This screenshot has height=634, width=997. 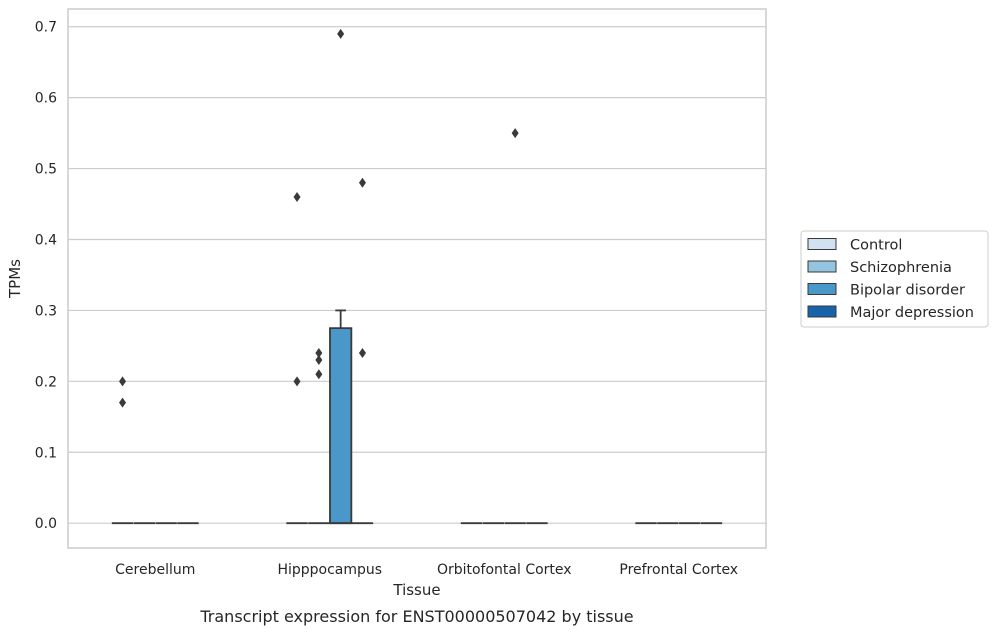 I want to click on y-tick-label: 0.2, so click(x=46, y=382).